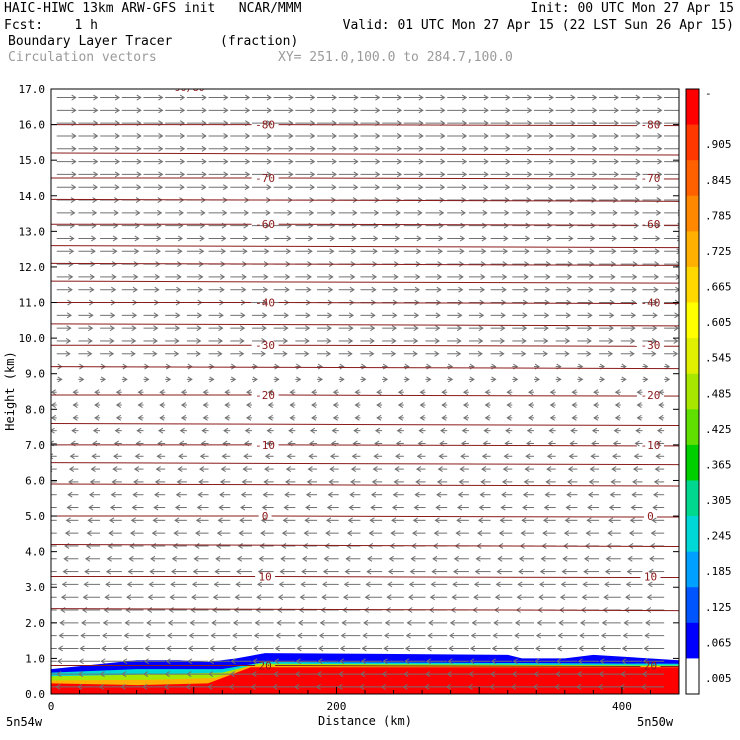  Describe the element at coordinates (692, 391) in the screenshot. I see `colorbar-swatch` at that location.